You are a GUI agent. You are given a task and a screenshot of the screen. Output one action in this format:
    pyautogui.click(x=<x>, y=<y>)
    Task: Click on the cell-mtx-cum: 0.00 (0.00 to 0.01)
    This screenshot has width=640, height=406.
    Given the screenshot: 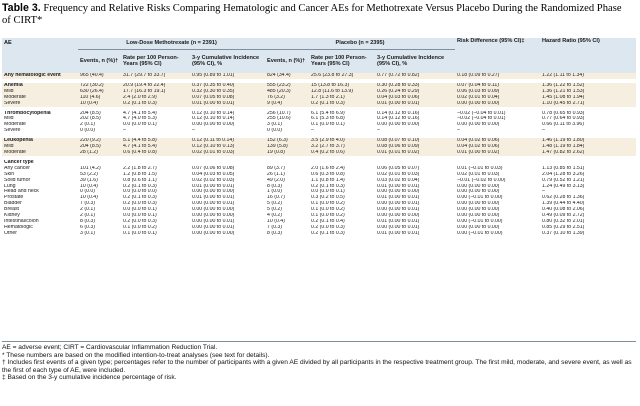 What is the action you would take?
    pyautogui.click(x=213, y=204)
    